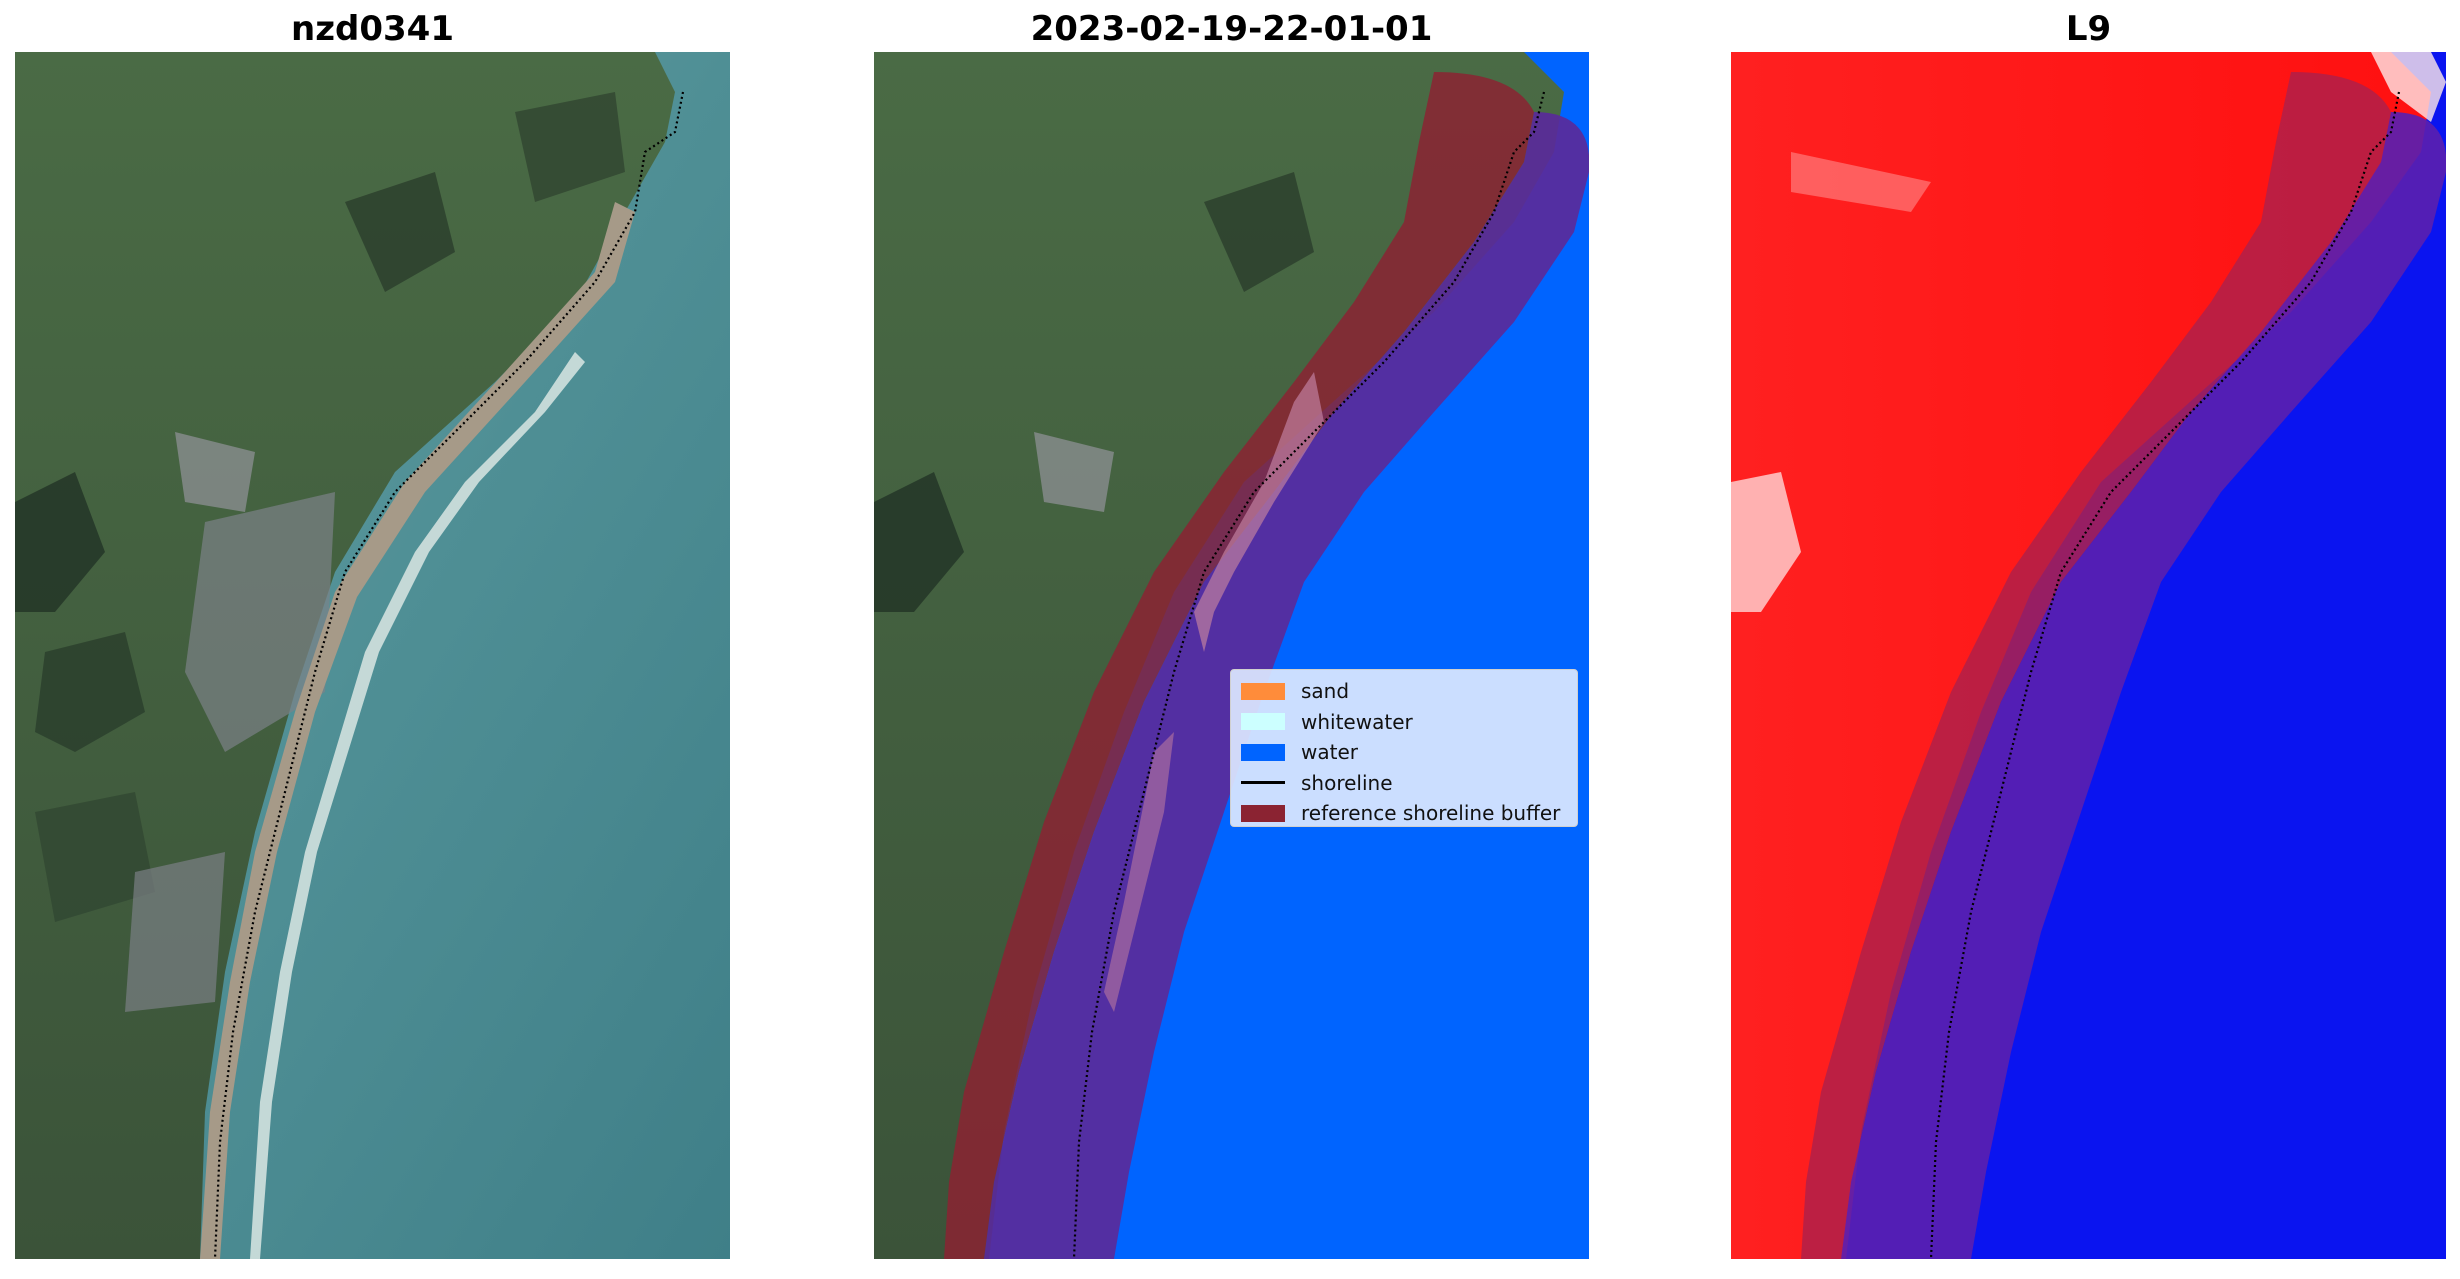 This screenshot has height=1279, width=2460. What do you see at coordinates (1404, 691) in the screenshot?
I see `legend-item-sand: sand` at bounding box center [1404, 691].